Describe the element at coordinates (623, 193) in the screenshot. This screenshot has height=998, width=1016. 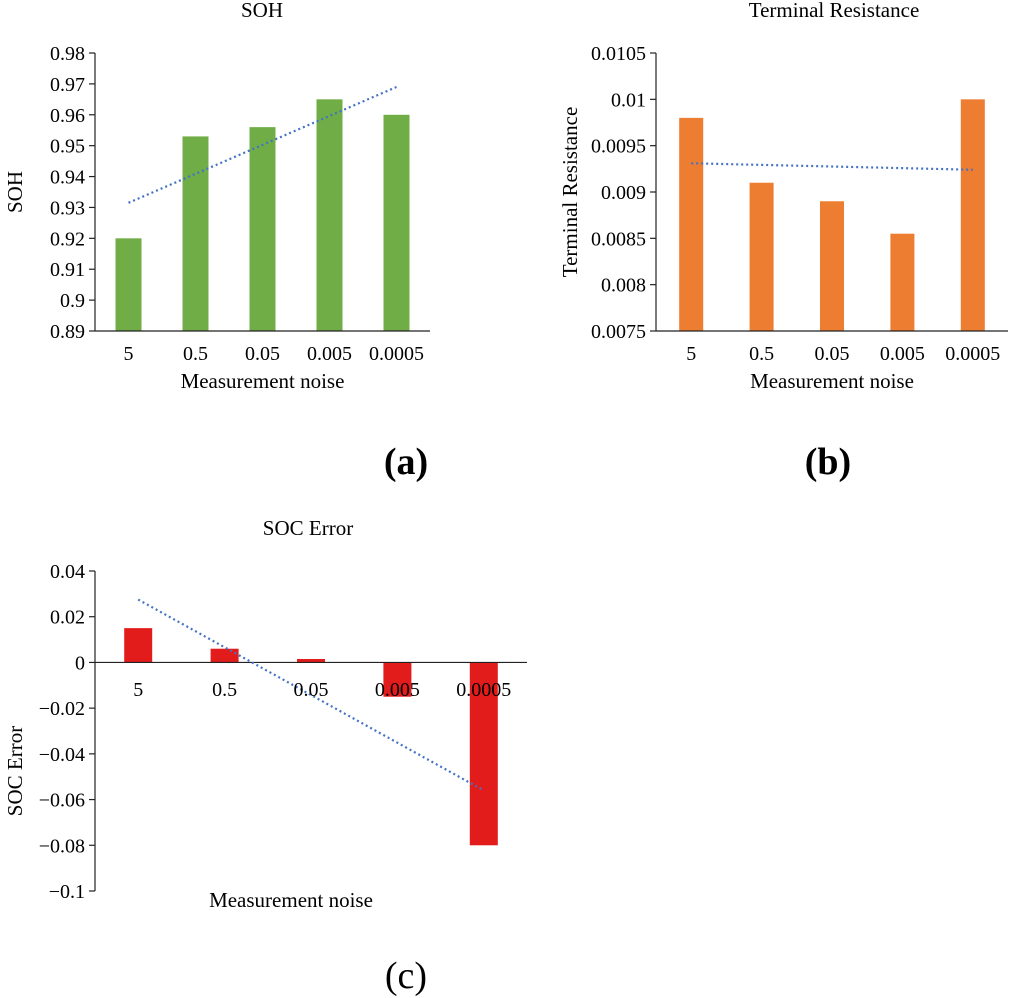
I see `y-tick-label: 0.009` at that location.